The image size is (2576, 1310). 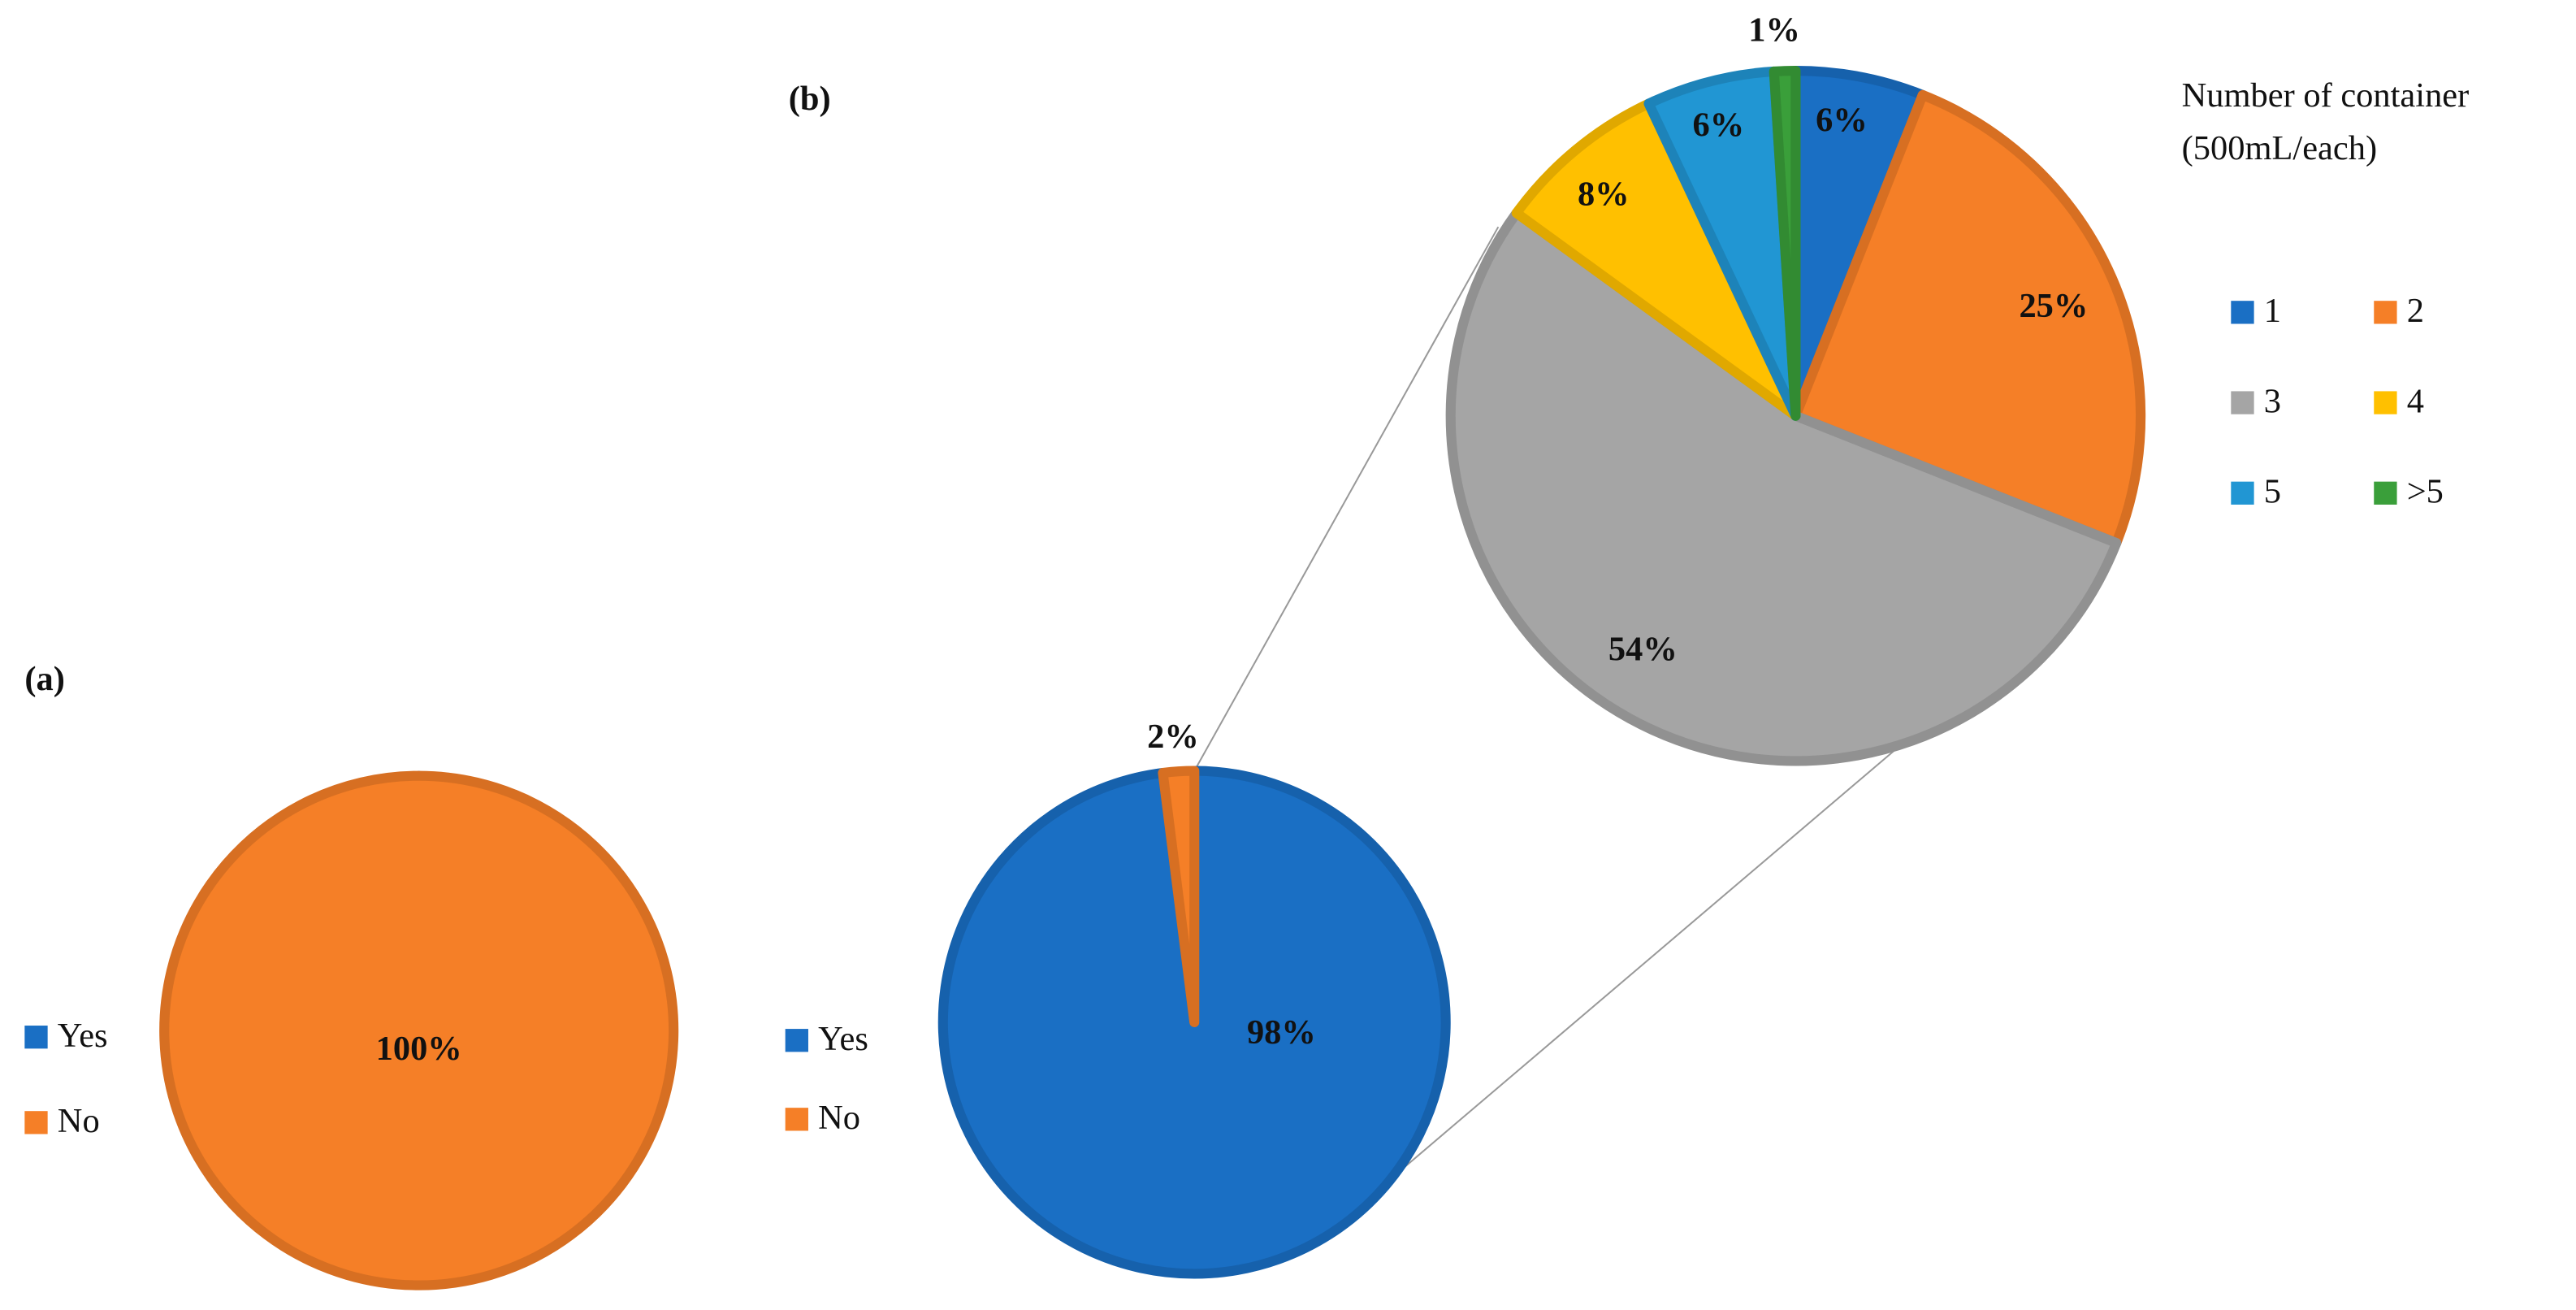 What do you see at coordinates (2415, 311) in the screenshot?
I see `legend-label: 2` at bounding box center [2415, 311].